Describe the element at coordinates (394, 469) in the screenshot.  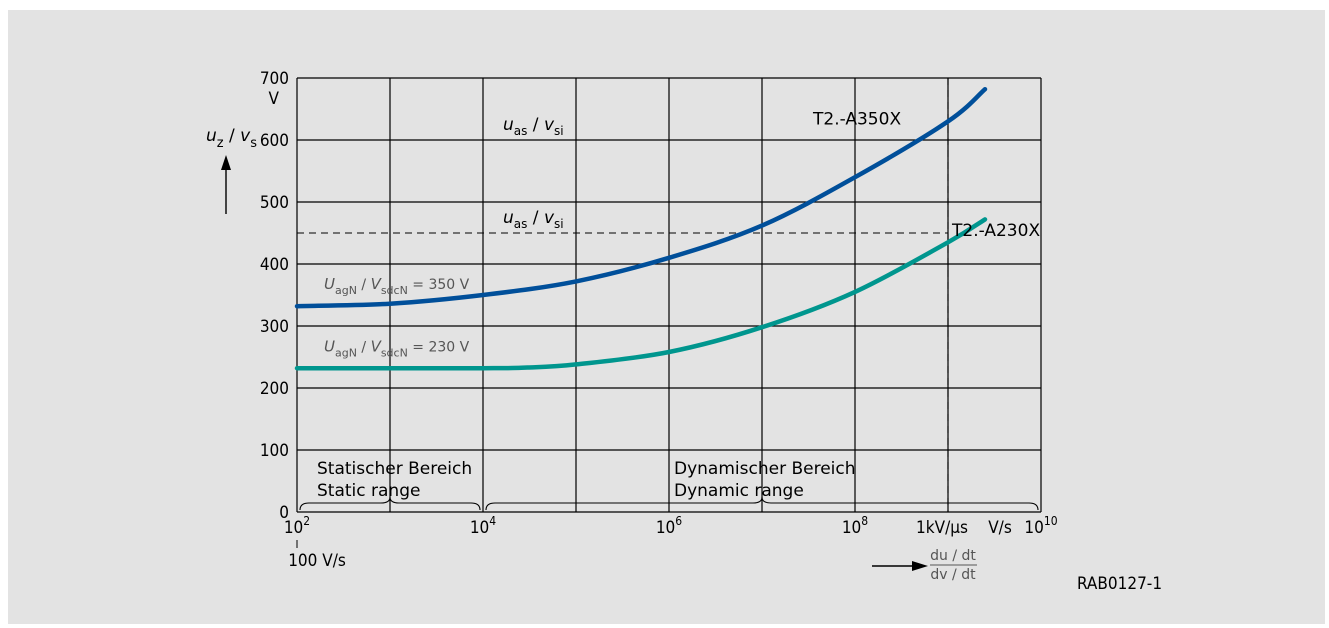
I see `range-label-de-0: Statischer Bereich` at that location.